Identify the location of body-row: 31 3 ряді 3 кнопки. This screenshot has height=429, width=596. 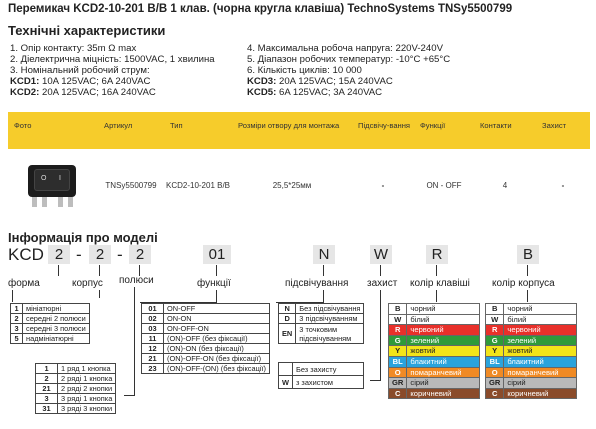
(76, 408).